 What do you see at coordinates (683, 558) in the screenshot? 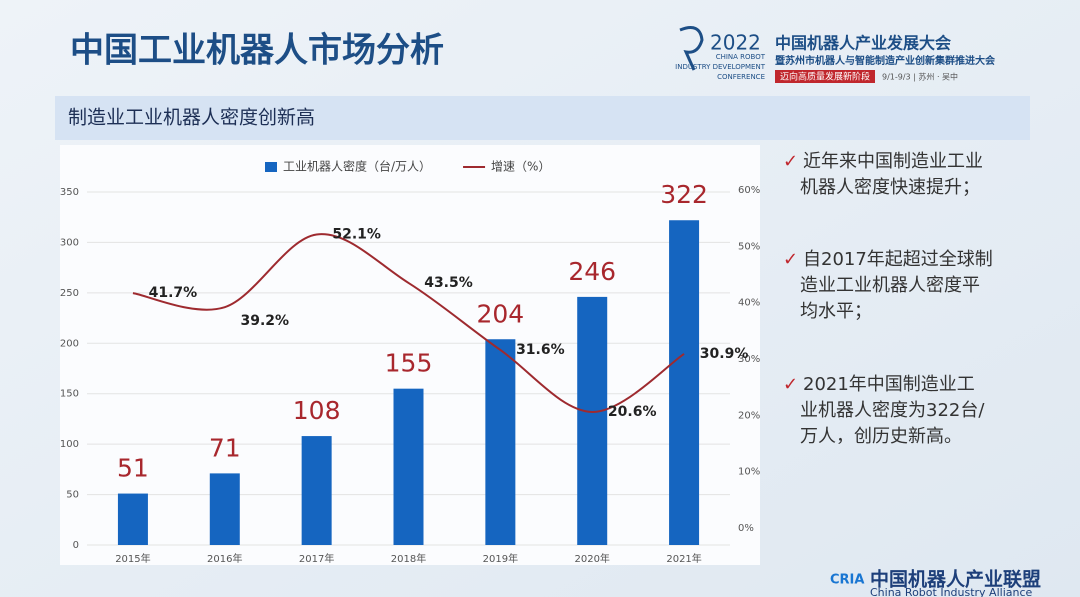
I see `x-tick-label: 2021年` at bounding box center [683, 558].